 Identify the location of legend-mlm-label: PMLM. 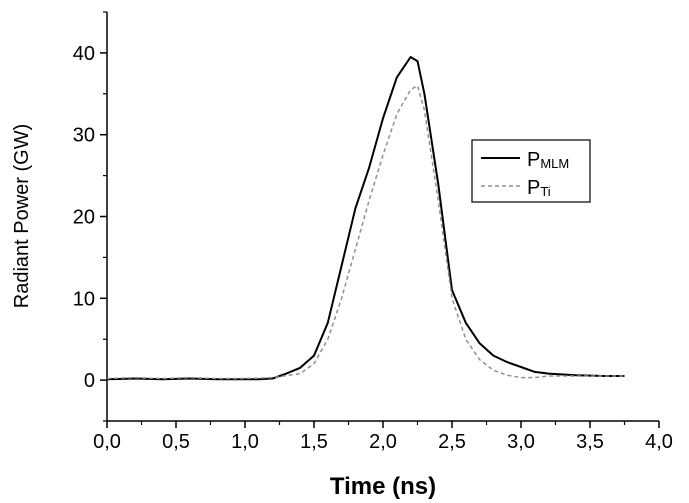
(548, 160).